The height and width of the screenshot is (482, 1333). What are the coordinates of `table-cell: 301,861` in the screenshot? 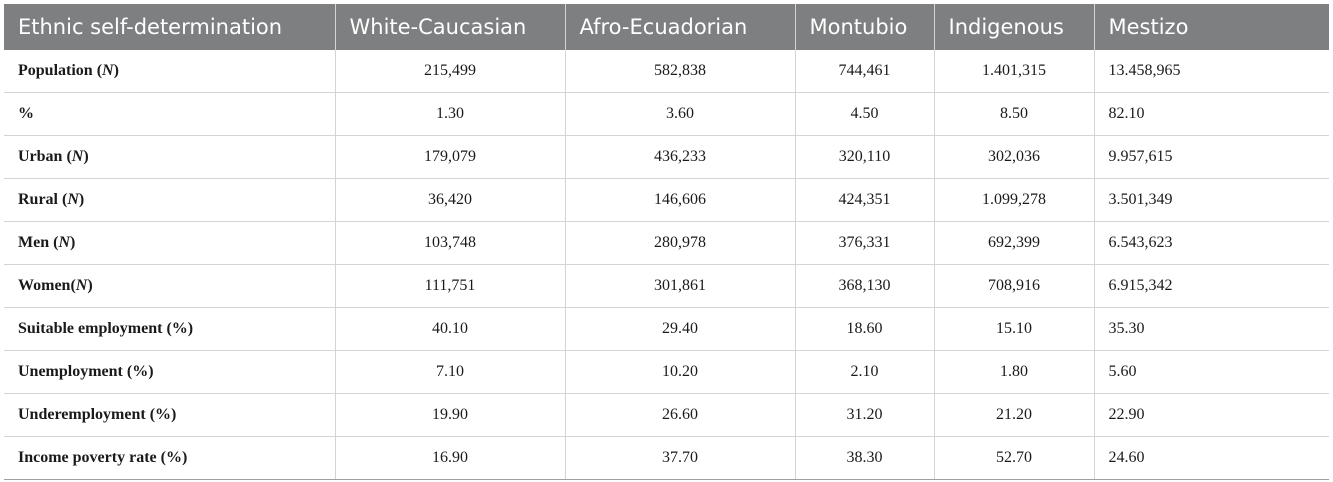 It's located at (680, 286).